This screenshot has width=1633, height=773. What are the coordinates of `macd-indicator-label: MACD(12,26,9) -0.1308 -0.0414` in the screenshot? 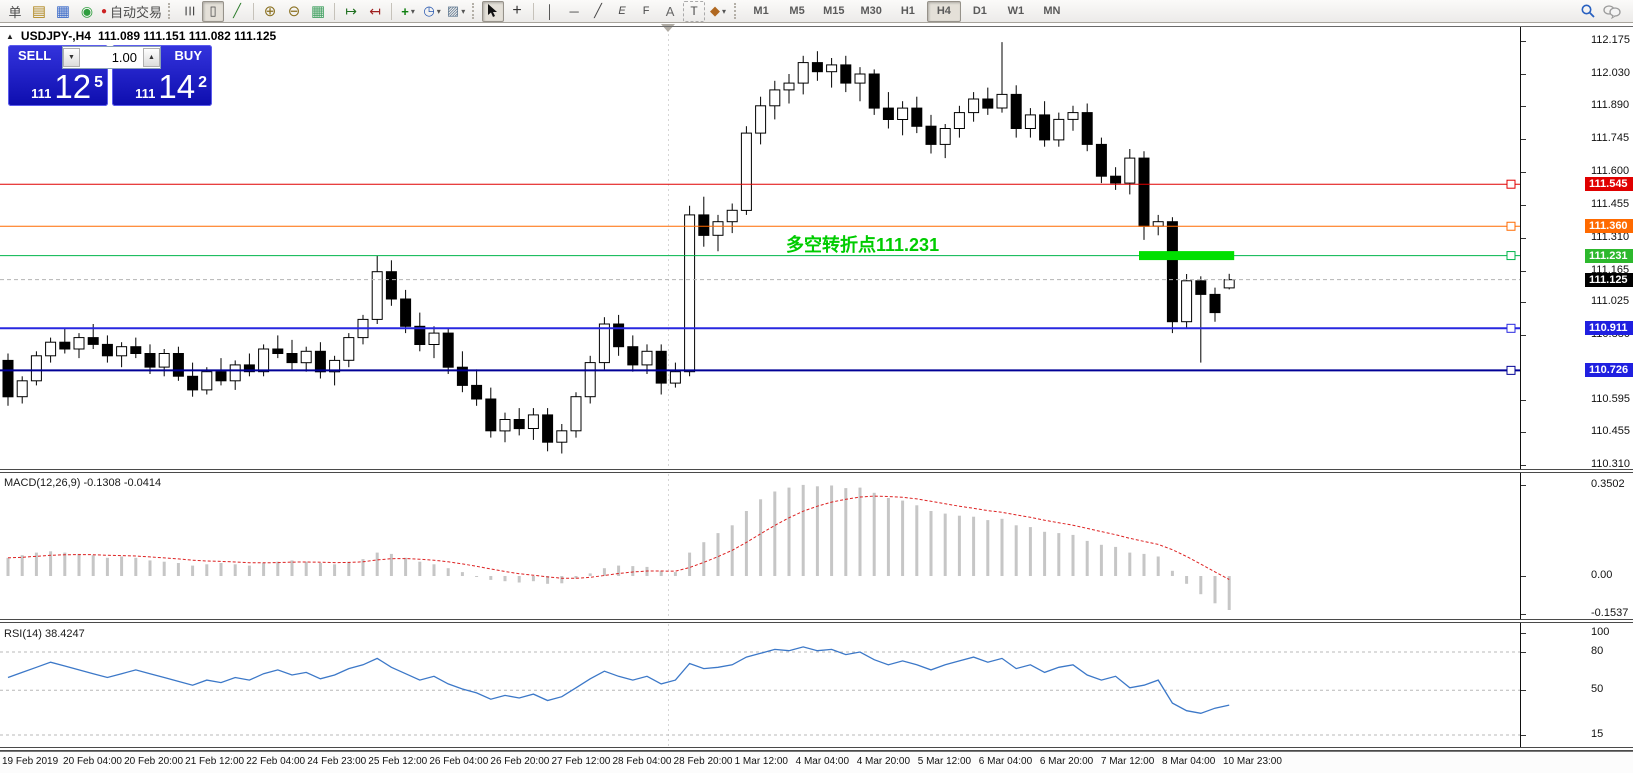 It's located at (83, 483).